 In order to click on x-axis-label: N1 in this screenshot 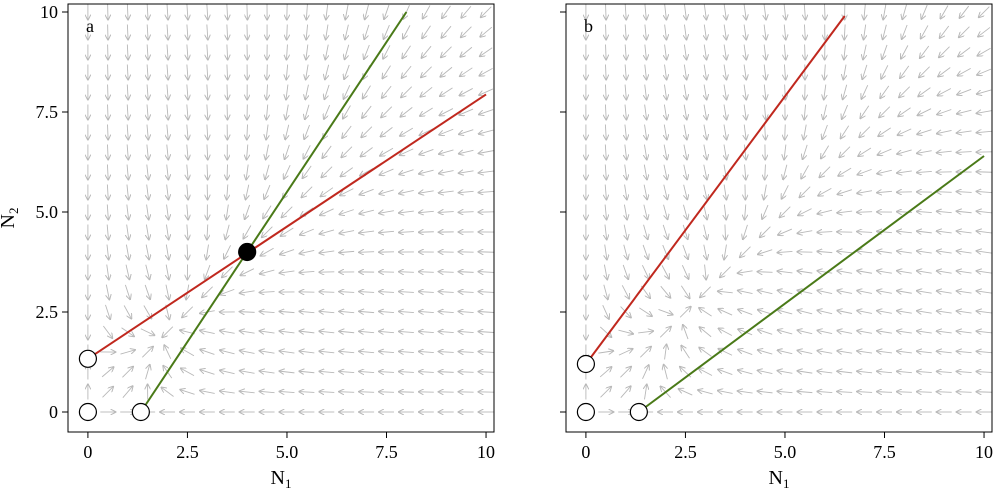, I will do `click(779, 478)`.